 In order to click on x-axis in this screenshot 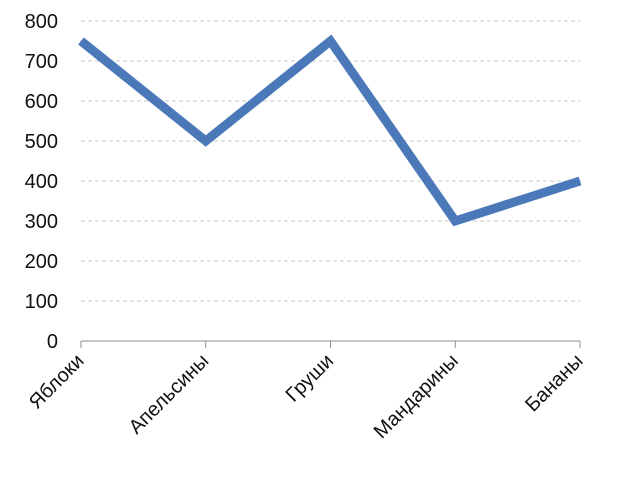, I will do `click(330, 344)`.